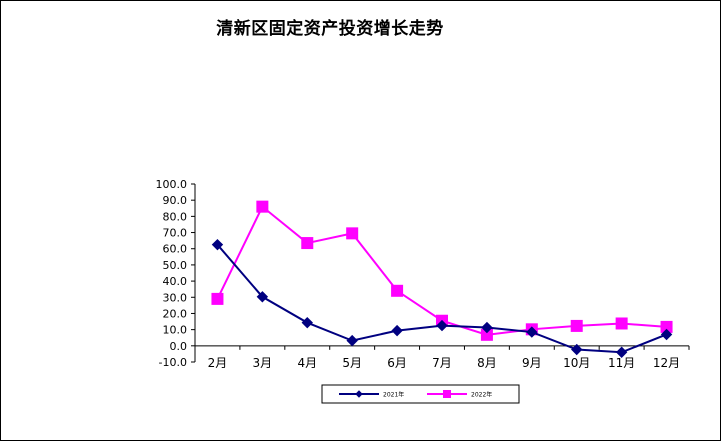 The width and height of the screenshot is (721, 441). What do you see at coordinates (481, 395) in the screenshot?
I see `legend-label: 2022年` at bounding box center [481, 395].